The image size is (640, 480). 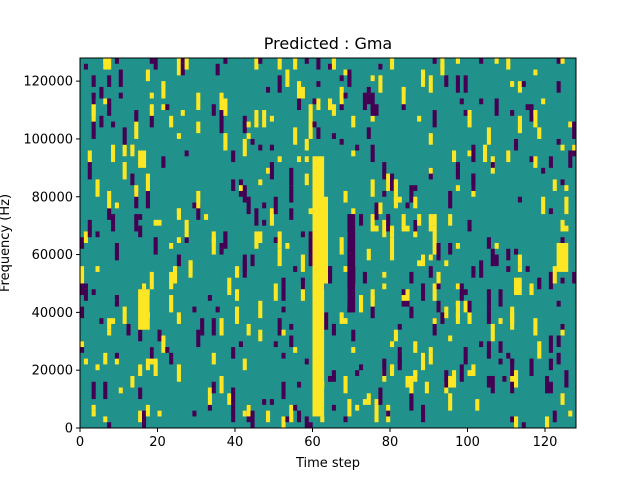 I want to click on x-tick-label: 20, so click(x=157, y=442).